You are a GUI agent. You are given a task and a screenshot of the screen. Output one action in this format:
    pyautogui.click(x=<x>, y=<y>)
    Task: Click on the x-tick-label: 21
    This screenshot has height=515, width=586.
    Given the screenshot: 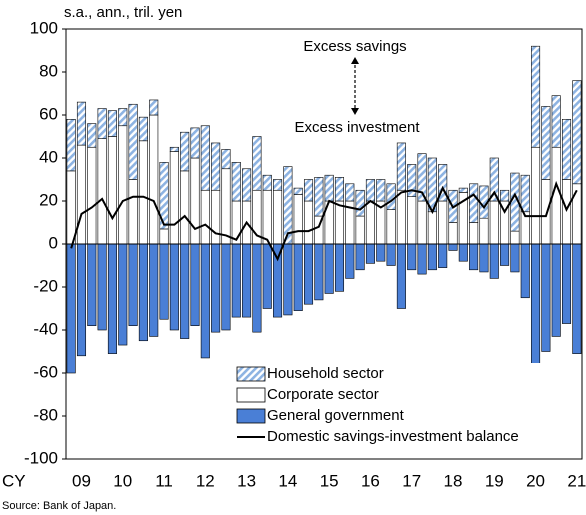 What is the action you would take?
    pyautogui.click(x=576, y=480)
    